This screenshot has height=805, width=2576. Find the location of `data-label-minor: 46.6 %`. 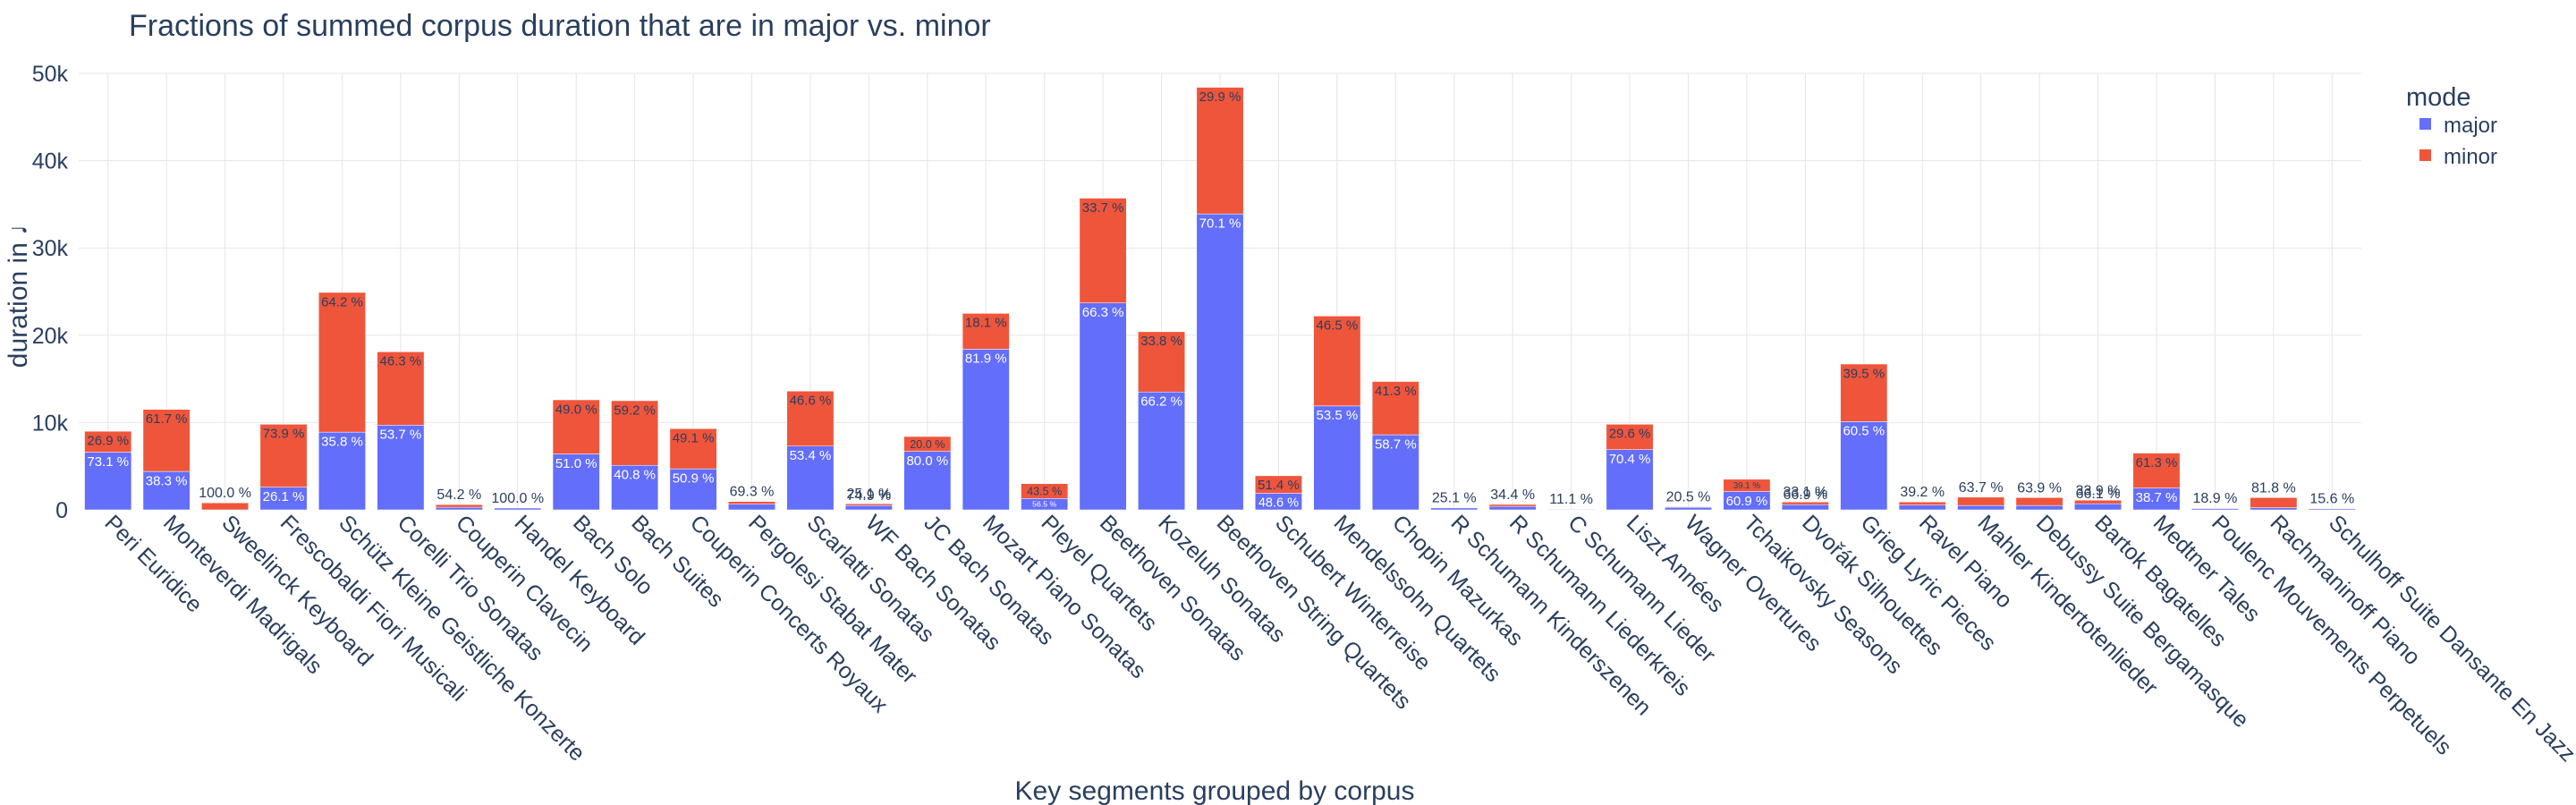

data-label-minor: 46.6 % is located at coordinates (811, 401).